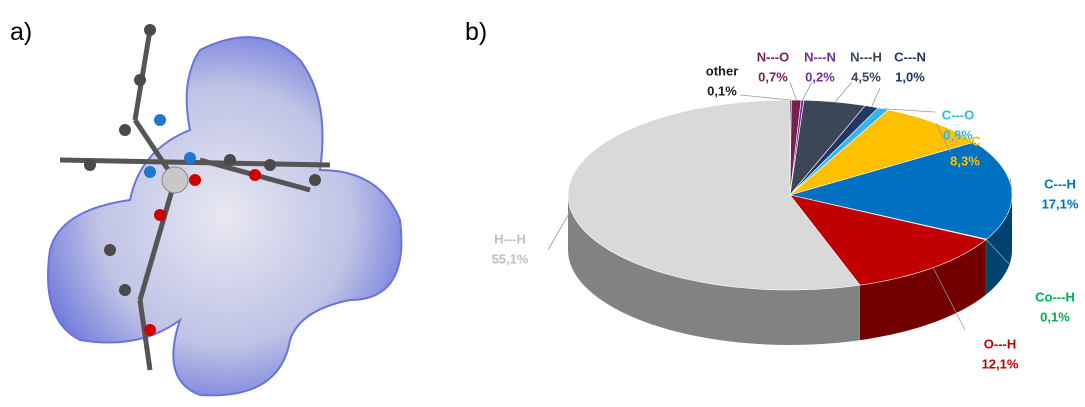  I want to click on panel-label: b), so click(476, 32).